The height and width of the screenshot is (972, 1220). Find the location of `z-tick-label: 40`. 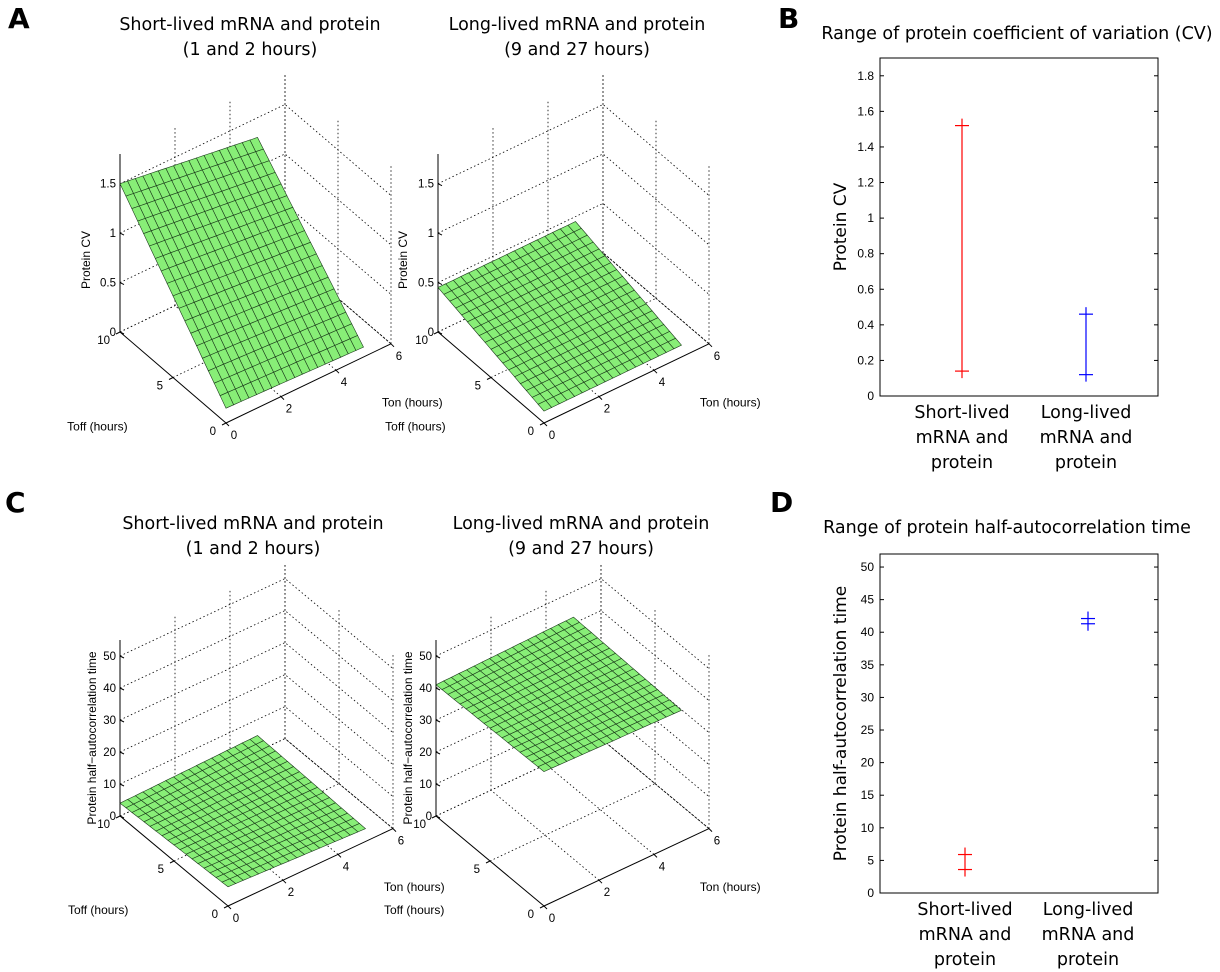

z-tick-label: 40 is located at coordinates (425, 689).